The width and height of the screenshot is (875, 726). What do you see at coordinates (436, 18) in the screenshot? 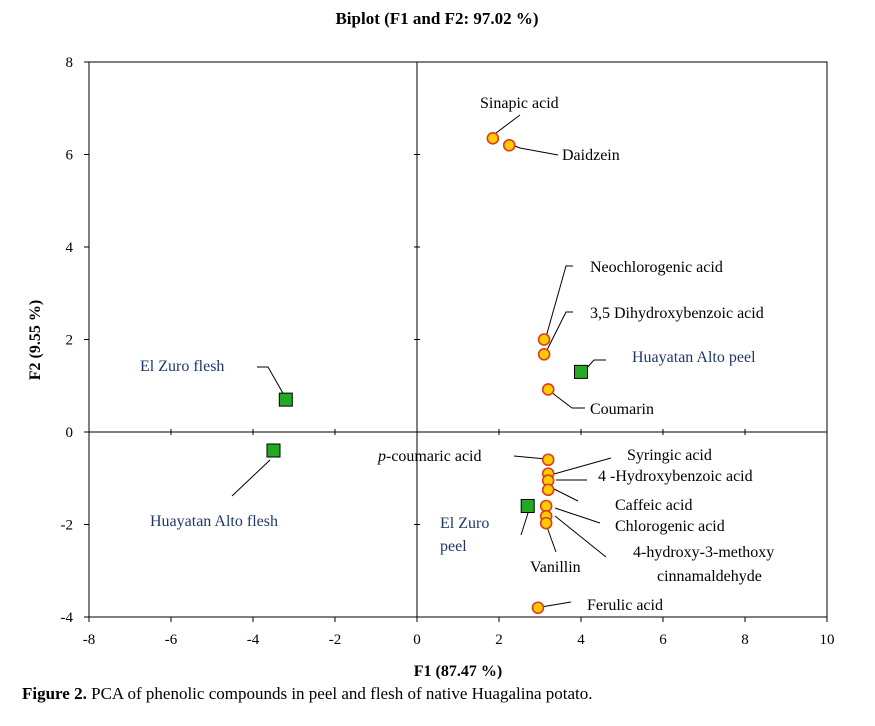
I see `chart-title: Biplot (F1 and F2: 97.02 %)` at bounding box center [436, 18].